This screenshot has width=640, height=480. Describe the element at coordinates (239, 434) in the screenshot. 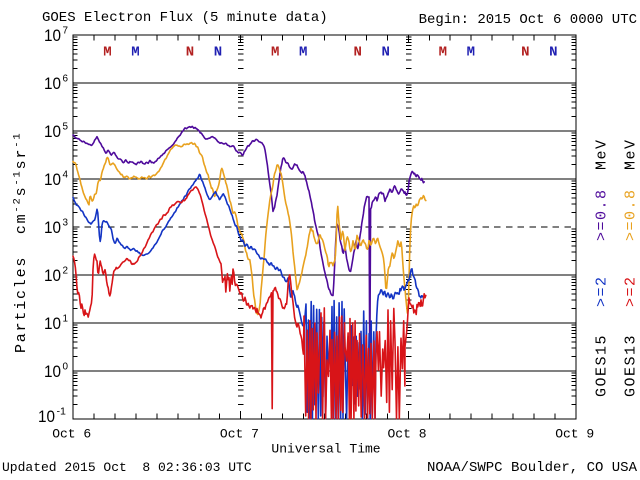

I see `svg-text: Oct 7` at that location.